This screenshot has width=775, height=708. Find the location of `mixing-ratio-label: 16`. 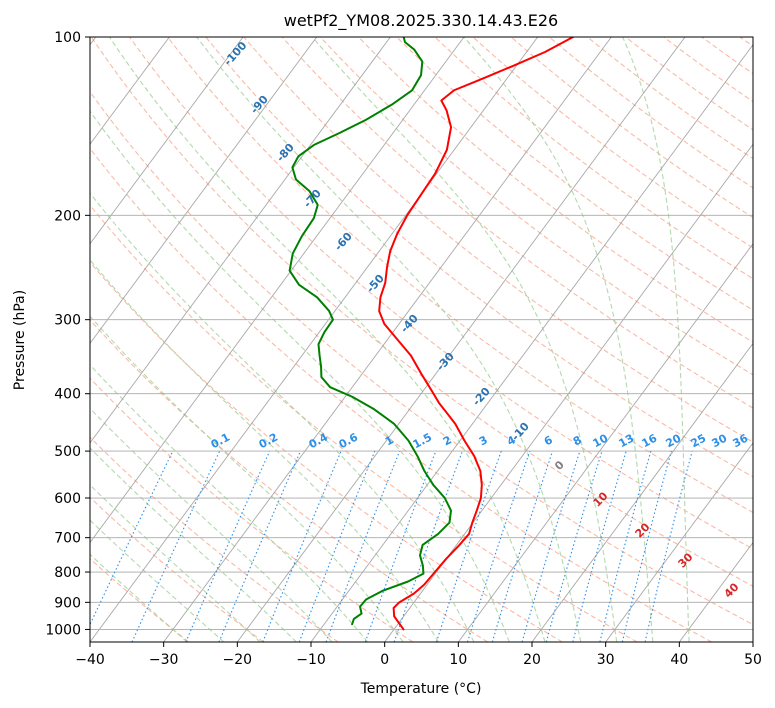

mixing-ratio-label: 16 is located at coordinates (650, 440).